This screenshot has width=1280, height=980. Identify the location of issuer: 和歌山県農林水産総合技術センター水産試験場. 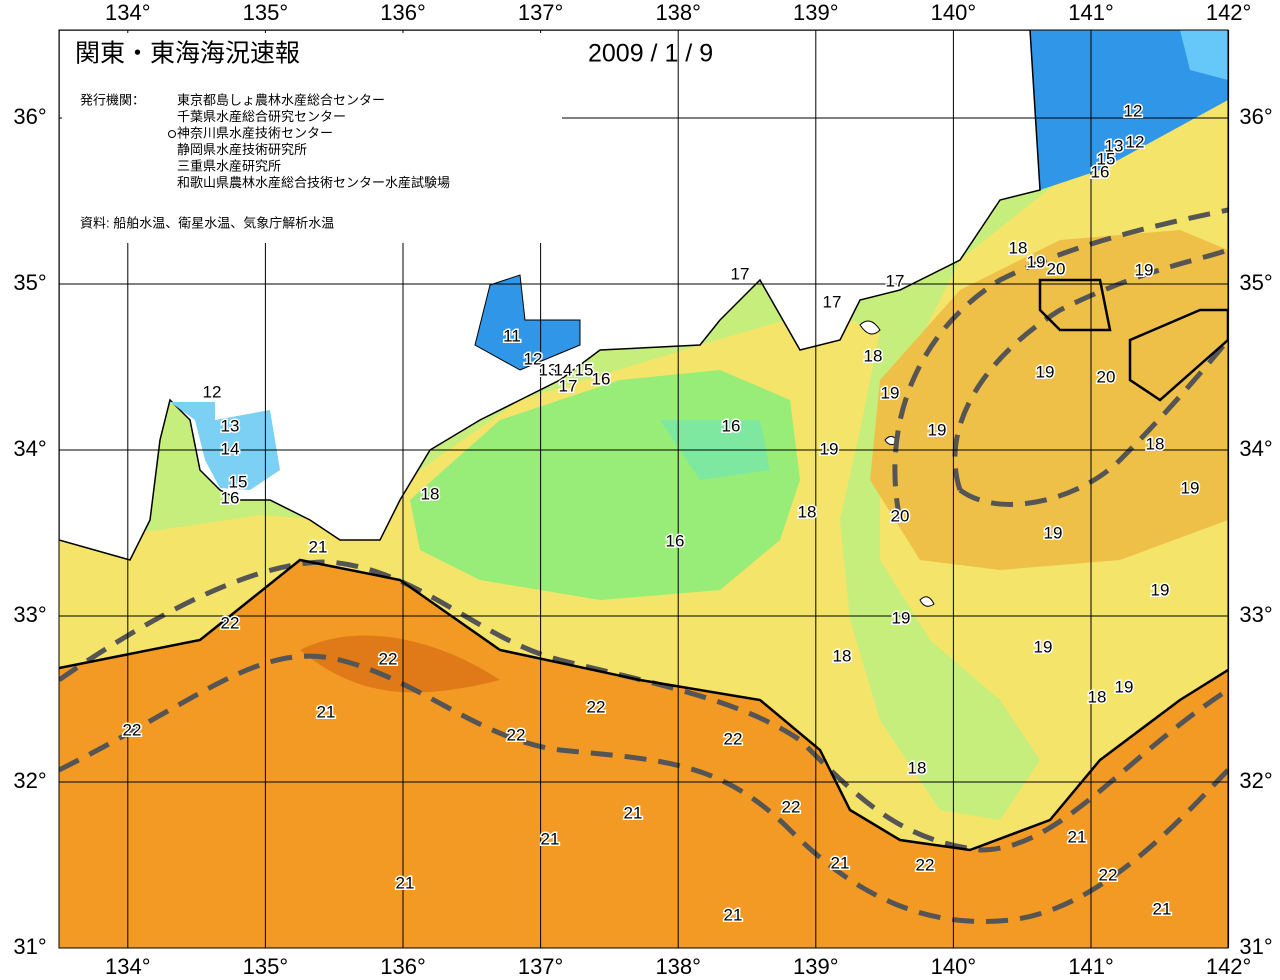
(313, 182).